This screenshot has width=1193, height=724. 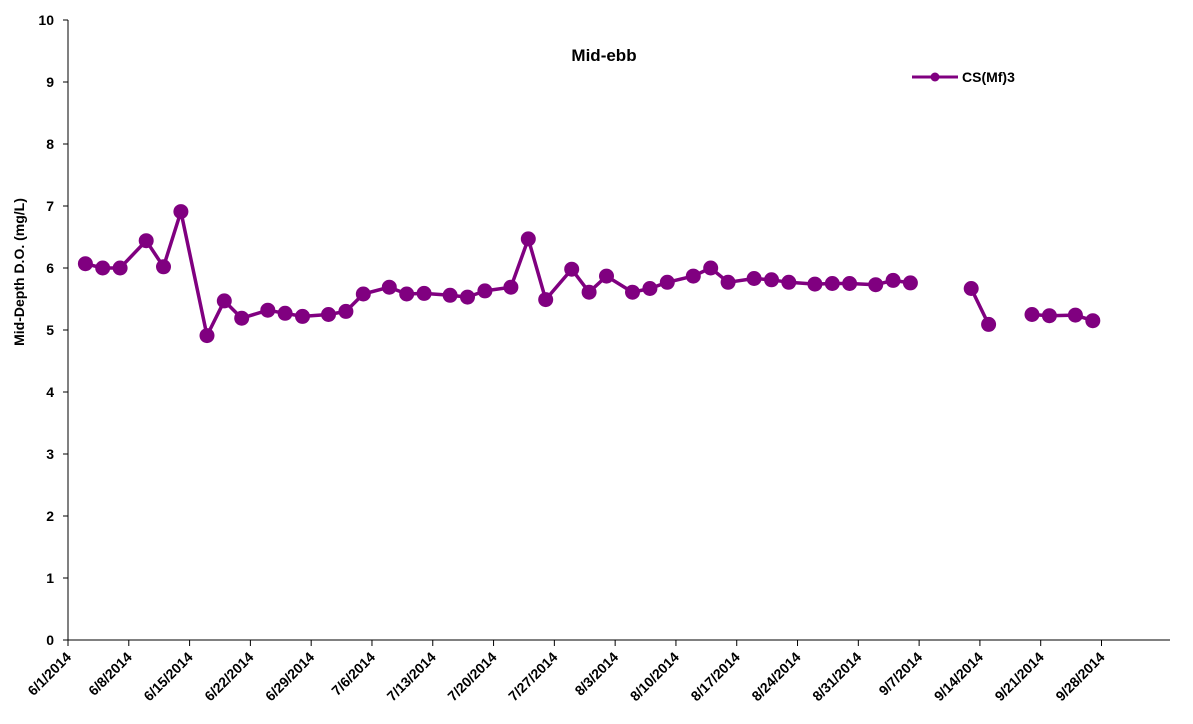 What do you see at coordinates (46, 20) in the screenshot?
I see `y-tick-label: 10` at bounding box center [46, 20].